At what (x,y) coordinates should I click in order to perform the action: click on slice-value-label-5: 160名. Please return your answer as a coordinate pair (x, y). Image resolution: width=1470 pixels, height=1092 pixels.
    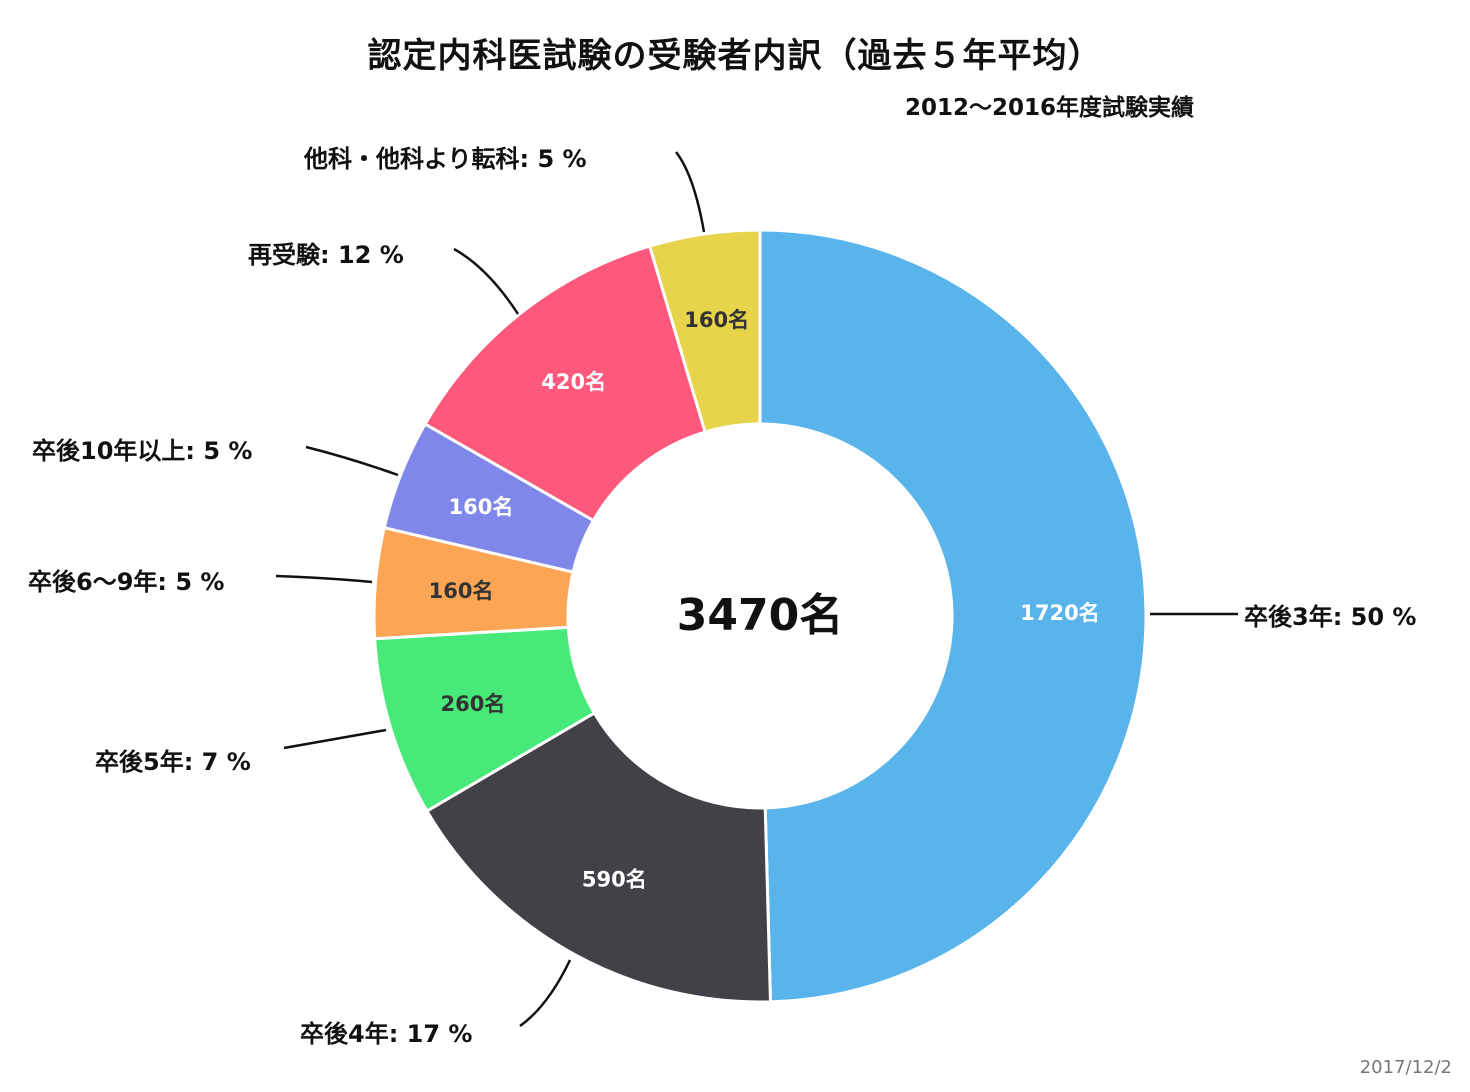
    Looking at the image, I should click on (481, 507).